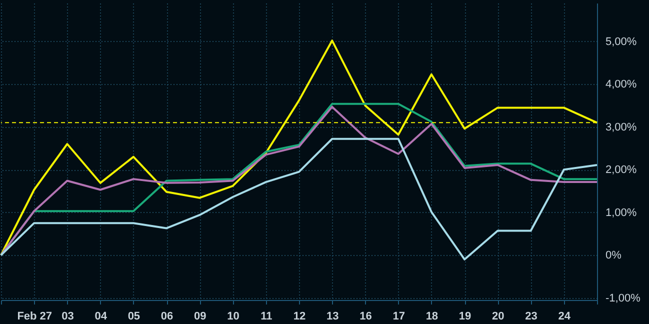 This screenshot has width=649, height=324. I want to click on y-tick-label: 0%, so click(614, 256).